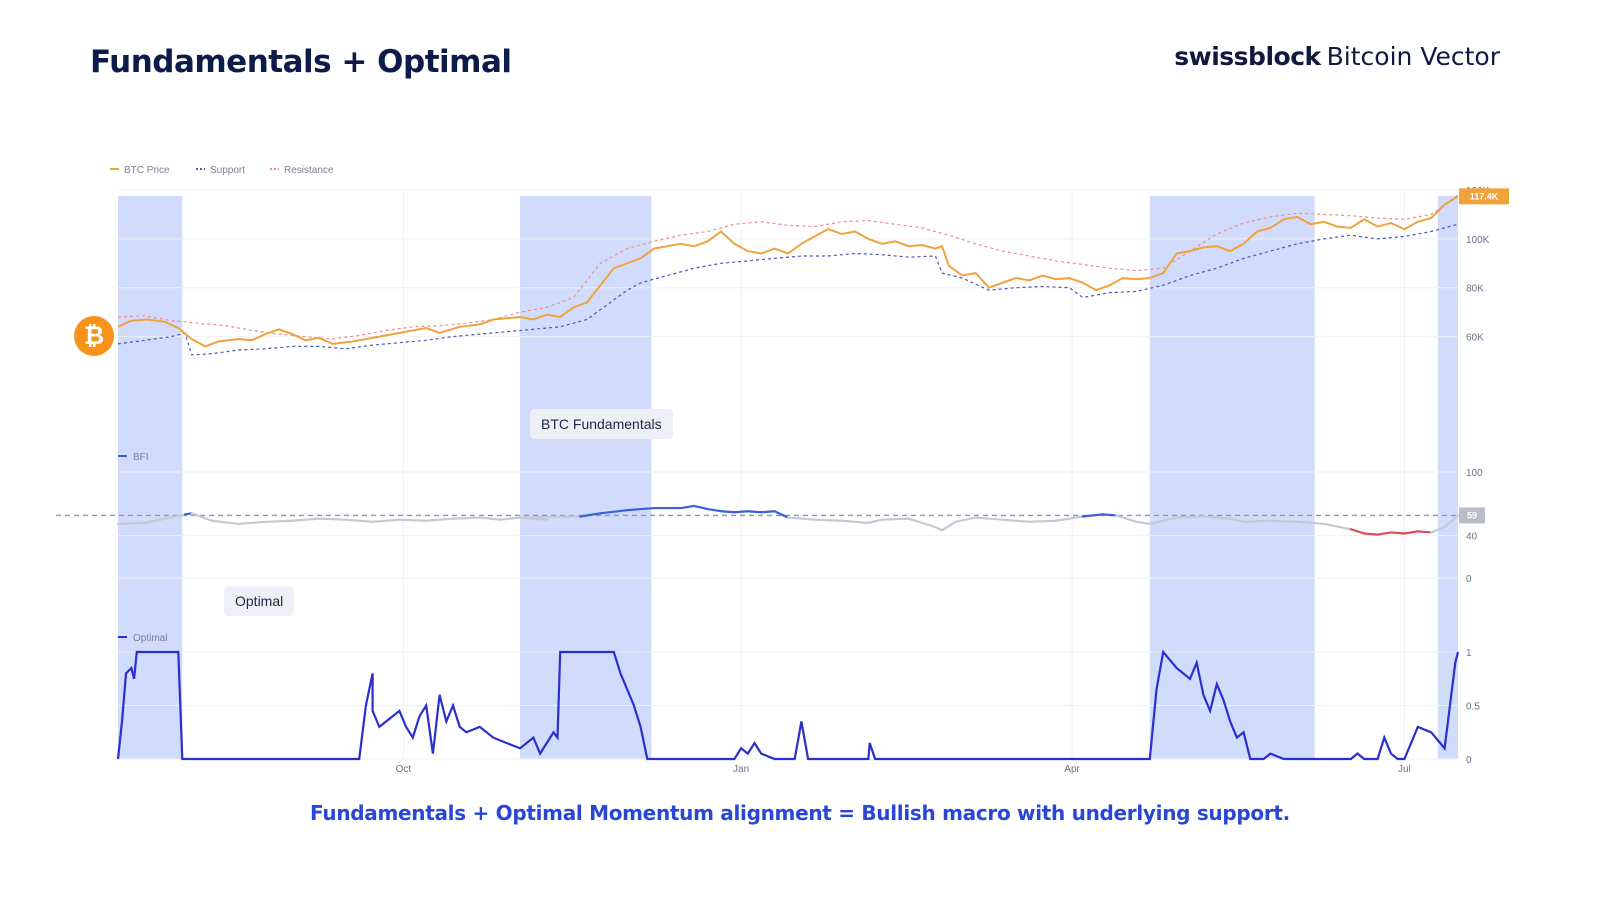  I want to click on legend-label: BTC Price, so click(147, 170).